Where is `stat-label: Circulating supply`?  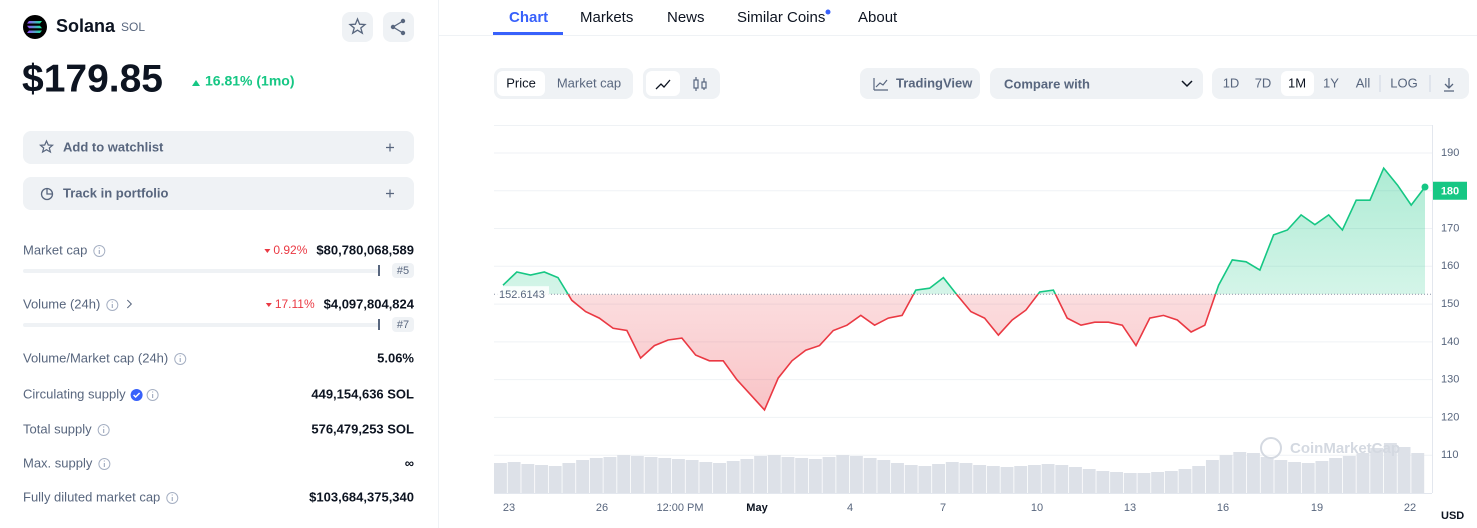 stat-label: Circulating supply is located at coordinates (74, 393).